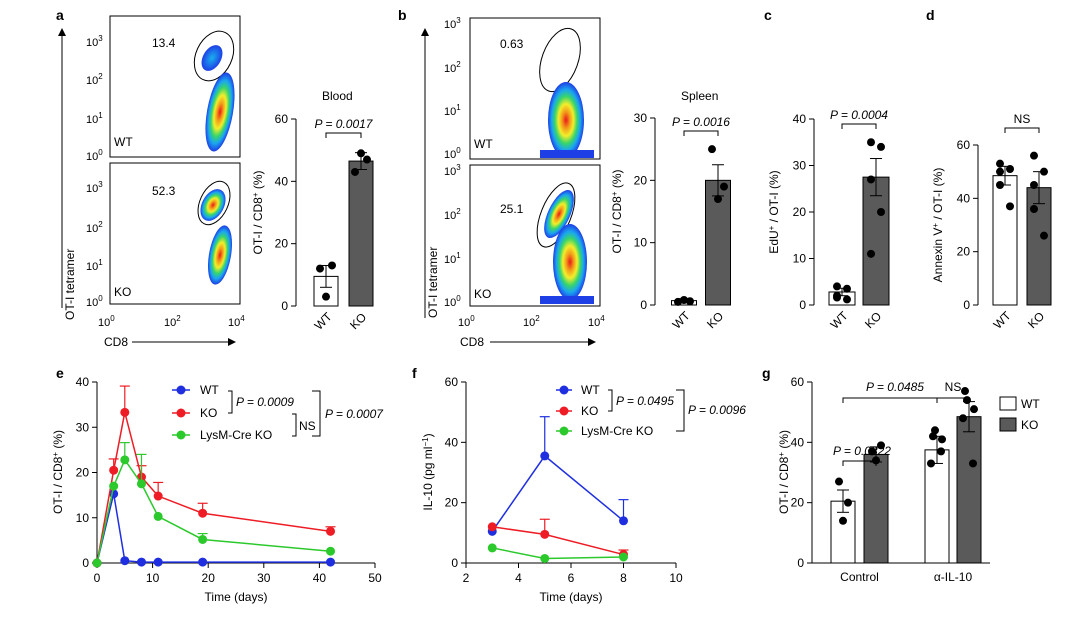 Image resolution: width=1075 pixels, height=621 pixels. What do you see at coordinates (402, 15) in the screenshot?
I see `panel-letter-b: b` at bounding box center [402, 15].